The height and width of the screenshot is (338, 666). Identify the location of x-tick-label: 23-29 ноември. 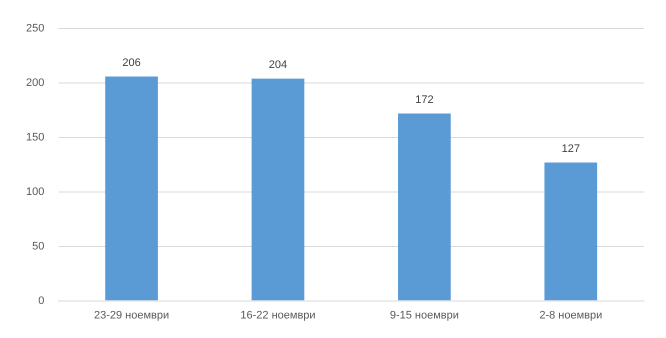
(132, 315).